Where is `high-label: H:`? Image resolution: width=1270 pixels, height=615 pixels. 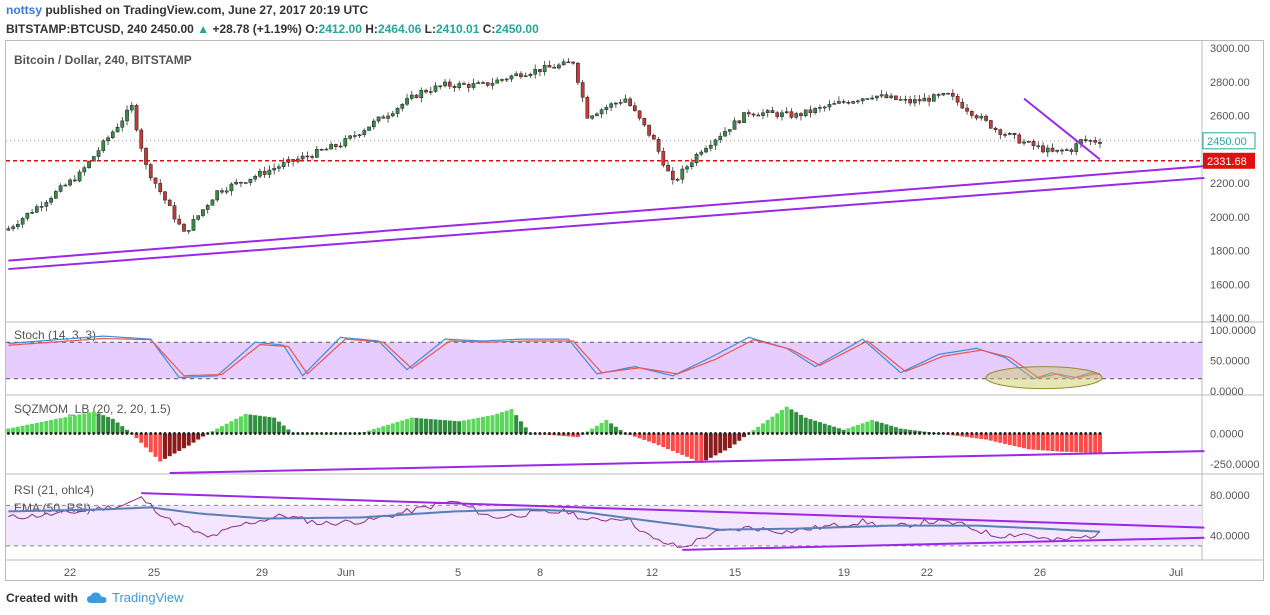
high-label: H: is located at coordinates (371, 29).